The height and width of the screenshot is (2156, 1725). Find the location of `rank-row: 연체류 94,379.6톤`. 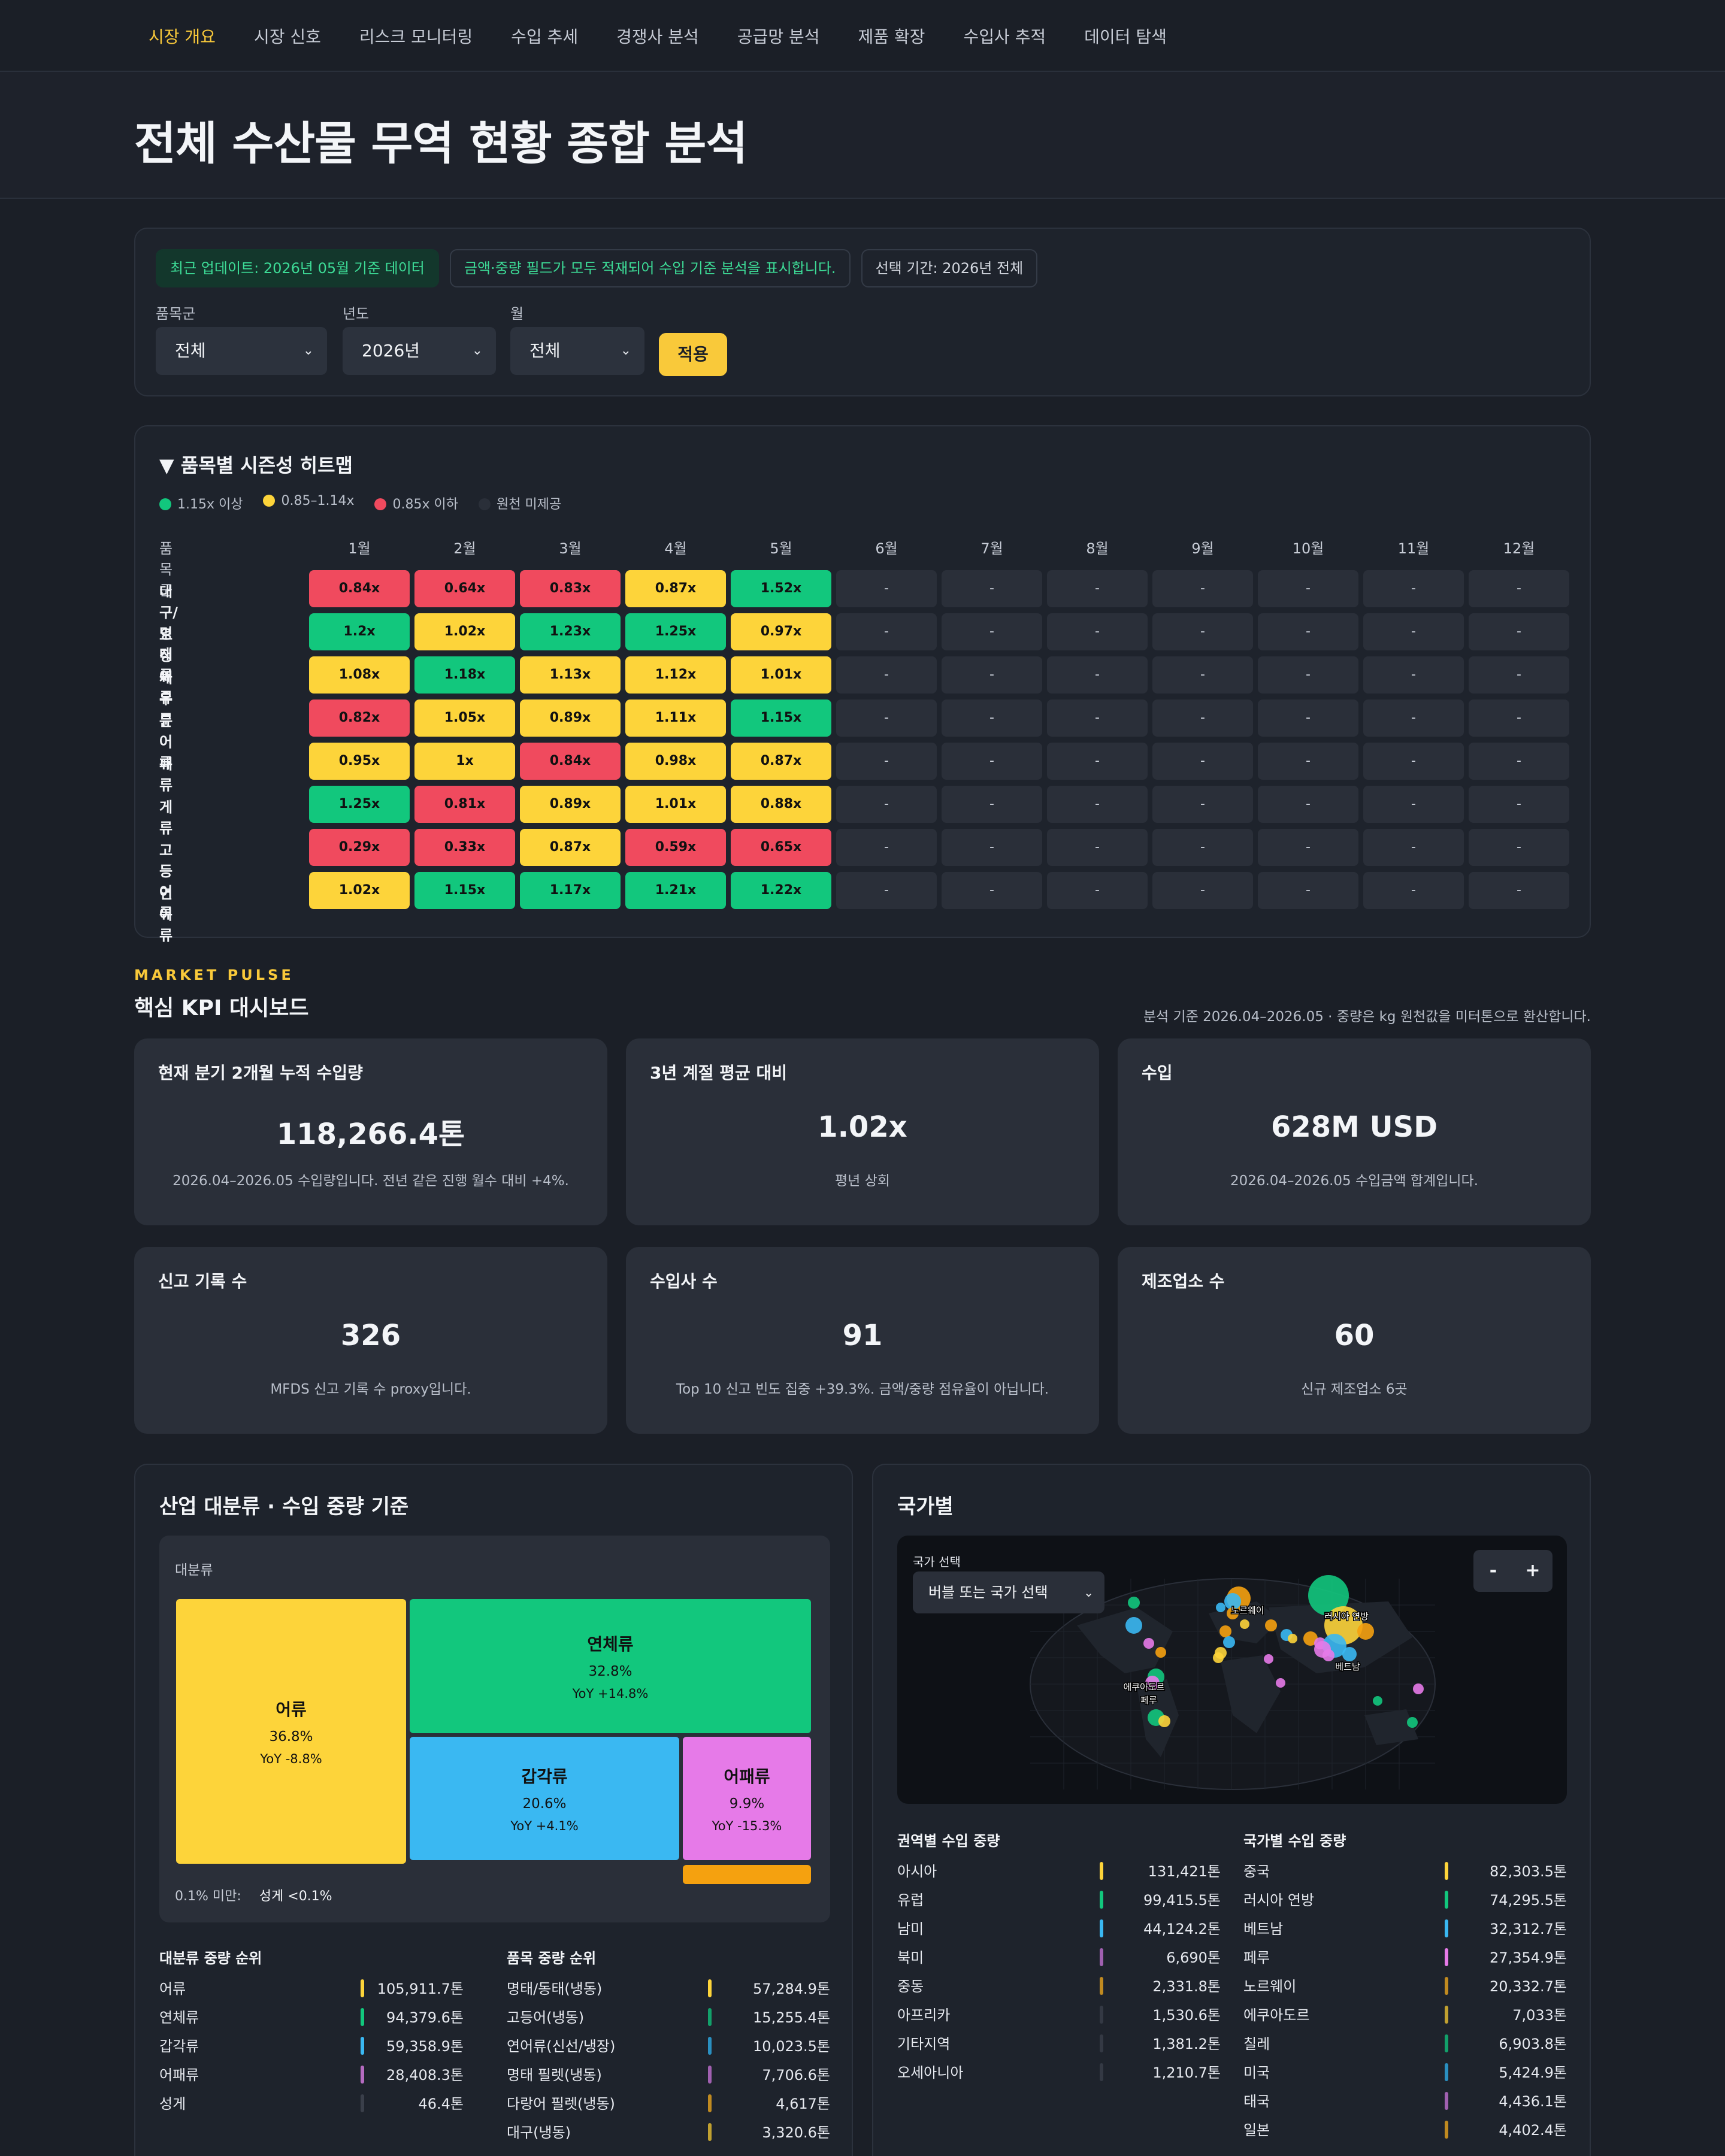

rank-row: 연체류 94,379.6톤 is located at coordinates (311, 2020).